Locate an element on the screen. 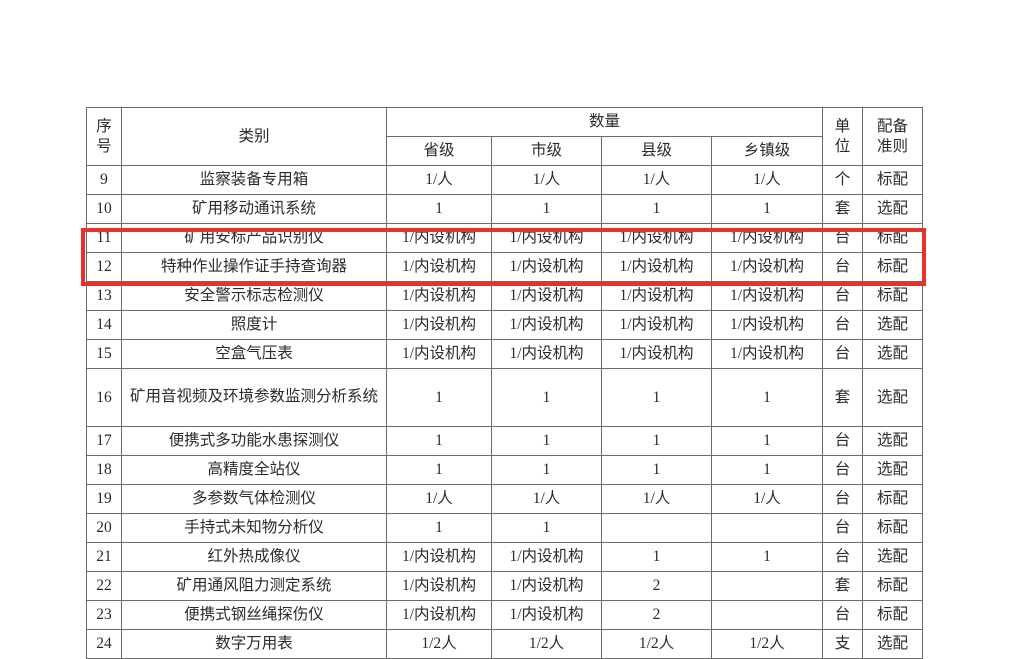 This screenshot has width=1021, height=659. cell-category: 数字万用表 is located at coordinates (254, 644).